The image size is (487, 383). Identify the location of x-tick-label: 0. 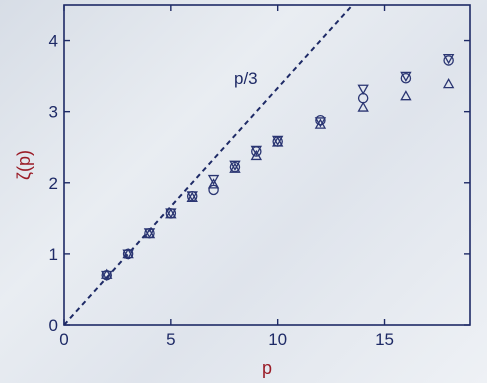
(63, 339).